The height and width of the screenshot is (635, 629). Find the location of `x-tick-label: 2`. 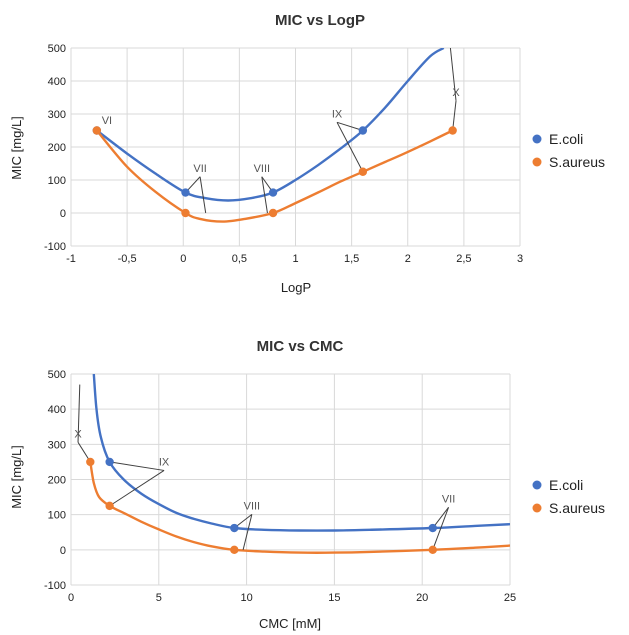

x-tick-label: 2 is located at coordinates (408, 259).